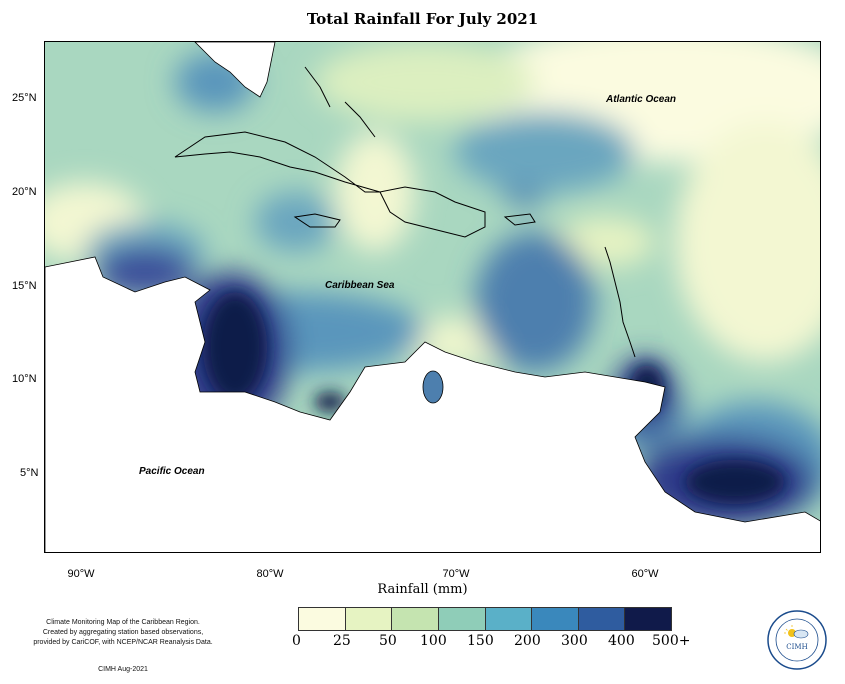 This screenshot has height=684, width=845. Describe the element at coordinates (433, 641) in the screenshot. I see `legend-tick: 100` at that location.